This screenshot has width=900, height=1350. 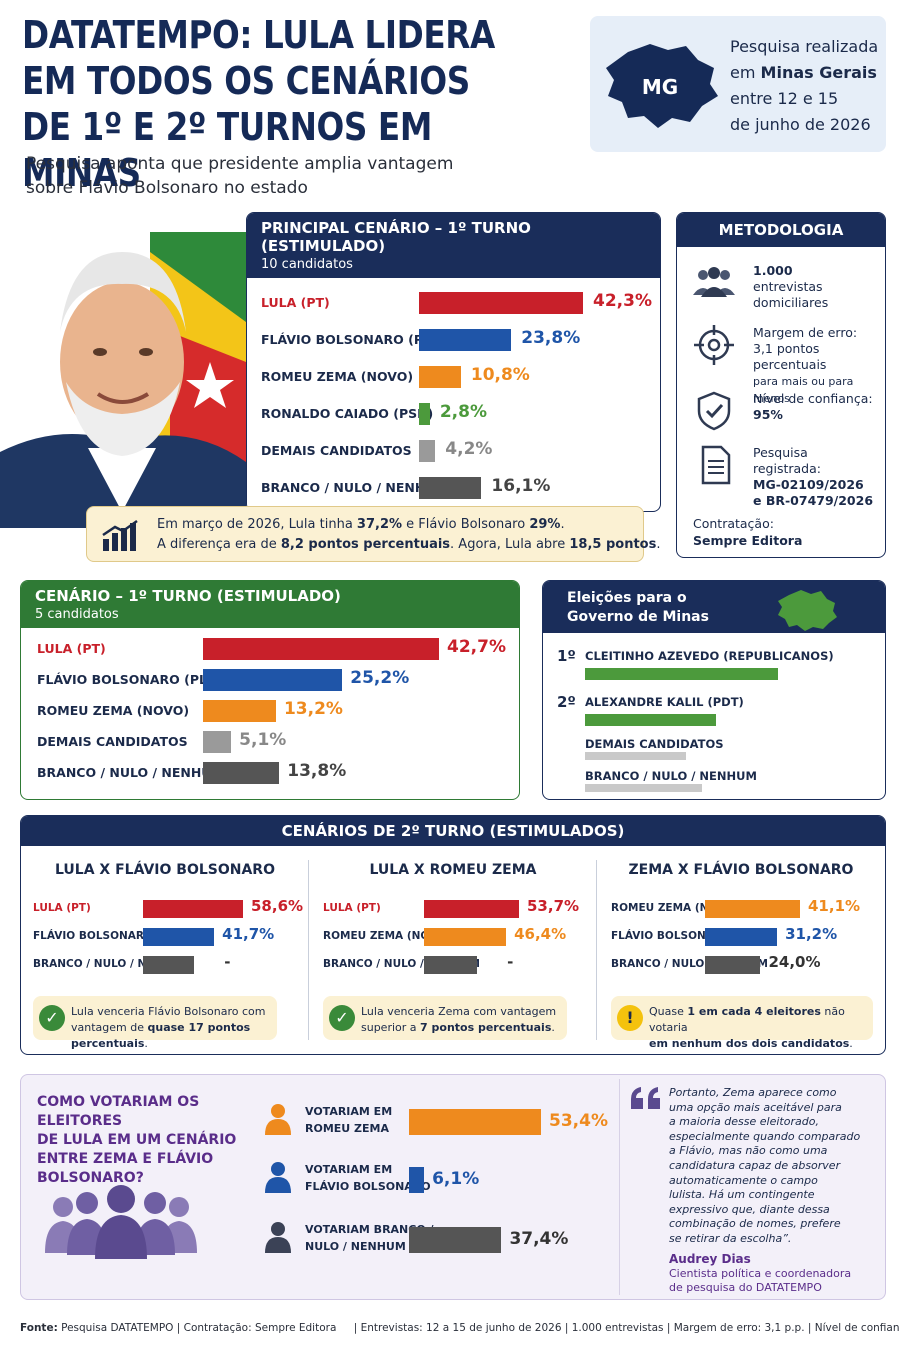 What do you see at coordinates (453, 451) in the screenshot?
I see `bar-row: DEMAIS CANDIDATOS 4,2%` at bounding box center [453, 451].